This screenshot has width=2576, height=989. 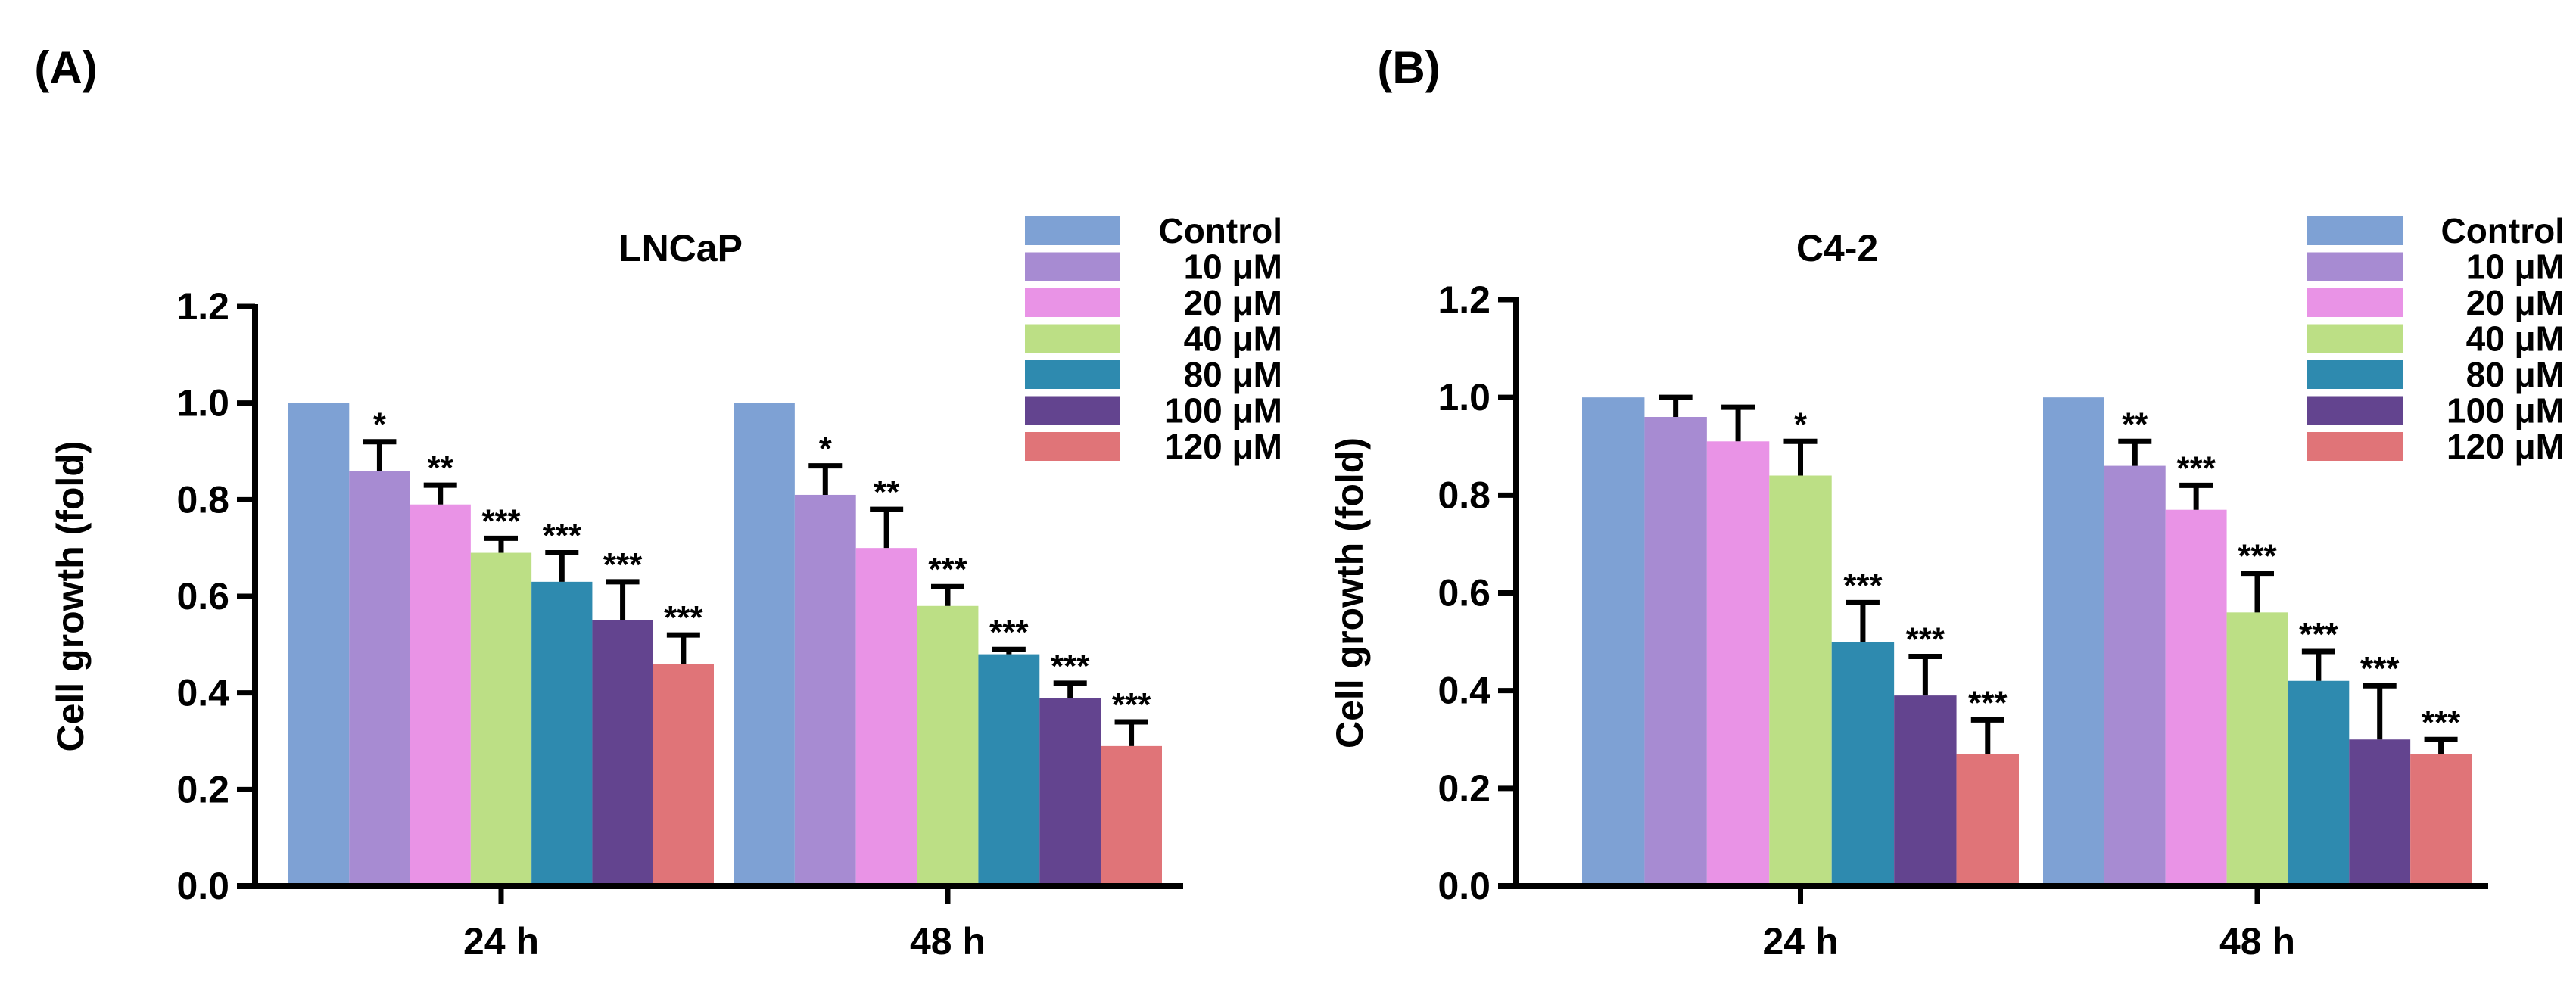 What do you see at coordinates (1837, 248) in the screenshot?
I see `chart-title: C4-2` at bounding box center [1837, 248].